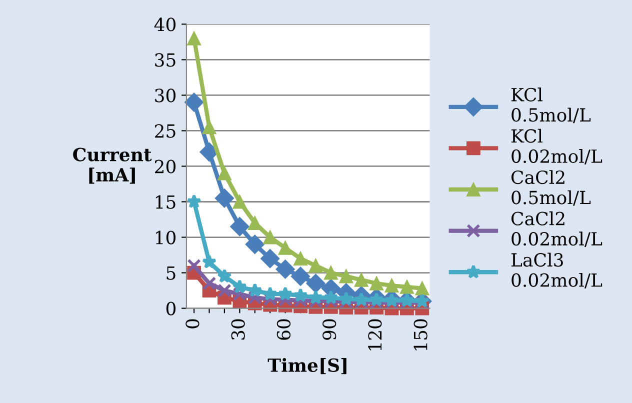 The height and width of the screenshot is (403, 632). I want to click on x-tick-label: 30, so click(238, 329).